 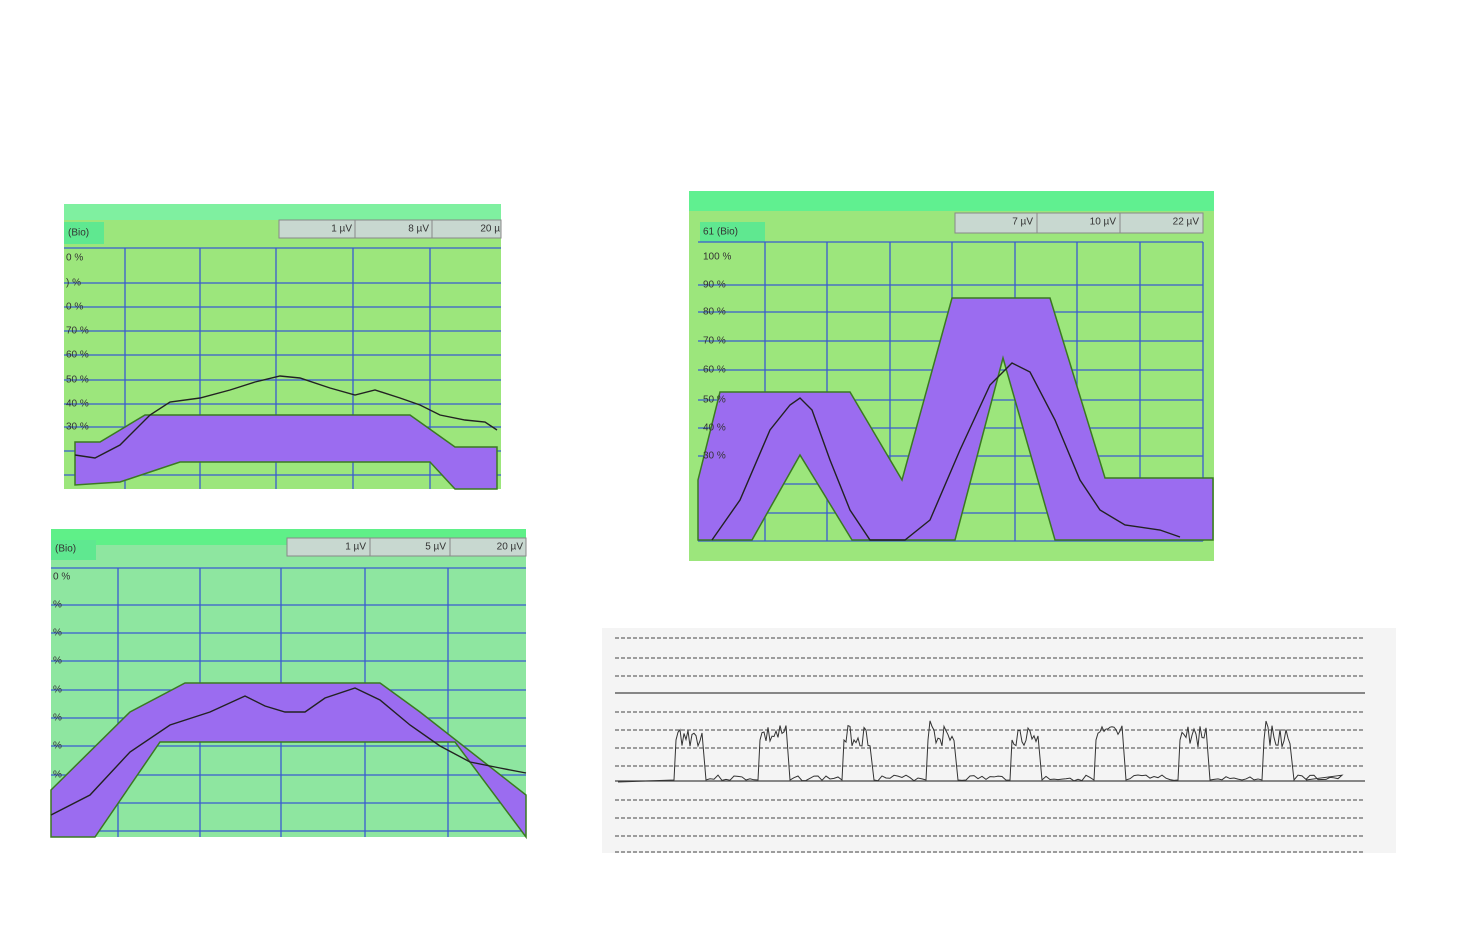 What do you see at coordinates (418, 229) in the screenshot?
I see `scale-label: 8 µV` at bounding box center [418, 229].